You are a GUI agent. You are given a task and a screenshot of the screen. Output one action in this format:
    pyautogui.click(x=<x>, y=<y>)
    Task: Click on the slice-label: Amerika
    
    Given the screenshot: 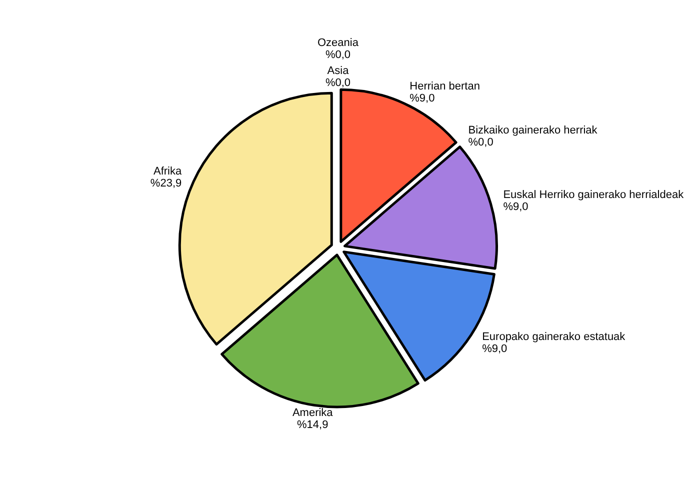 What is the action you would take?
    pyautogui.click(x=313, y=413)
    